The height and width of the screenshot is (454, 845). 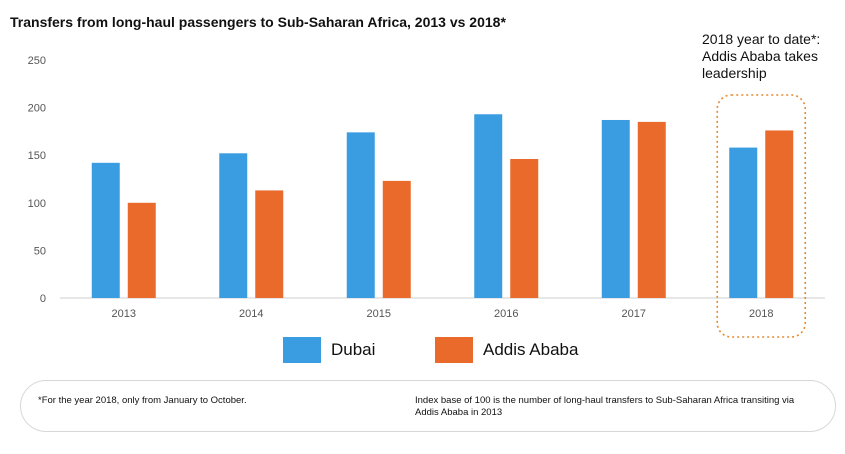 I want to click on bar-addis-ababa-2015, so click(x=396, y=239).